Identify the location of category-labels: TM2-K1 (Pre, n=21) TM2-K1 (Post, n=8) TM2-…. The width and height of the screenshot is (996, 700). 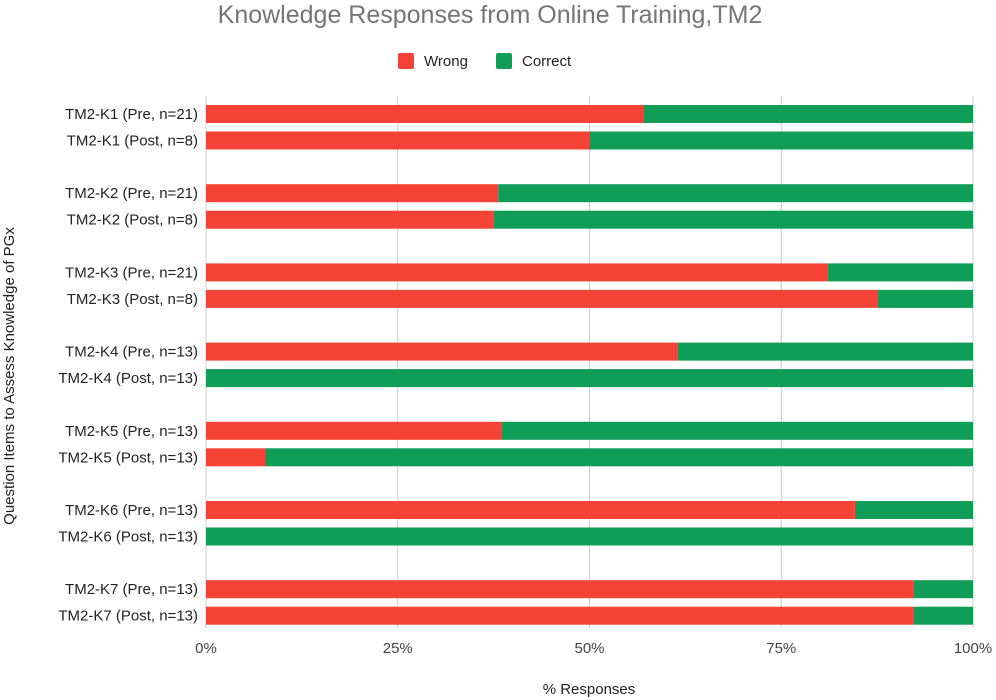
(128, 365).